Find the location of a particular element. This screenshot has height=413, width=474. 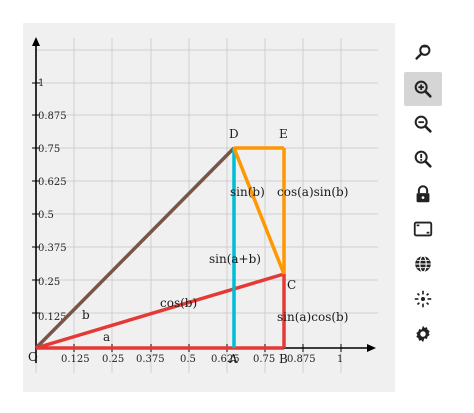

lock-icon is located at coordinates (423, 194).